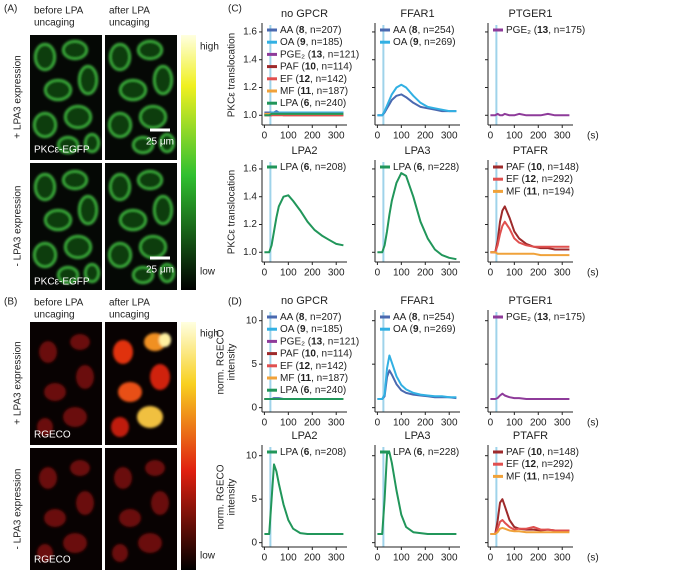 Image resolution: width=698 pixels, height=574 pixels. I want to click on y-tick-label: 1.4, so click(250, 196).